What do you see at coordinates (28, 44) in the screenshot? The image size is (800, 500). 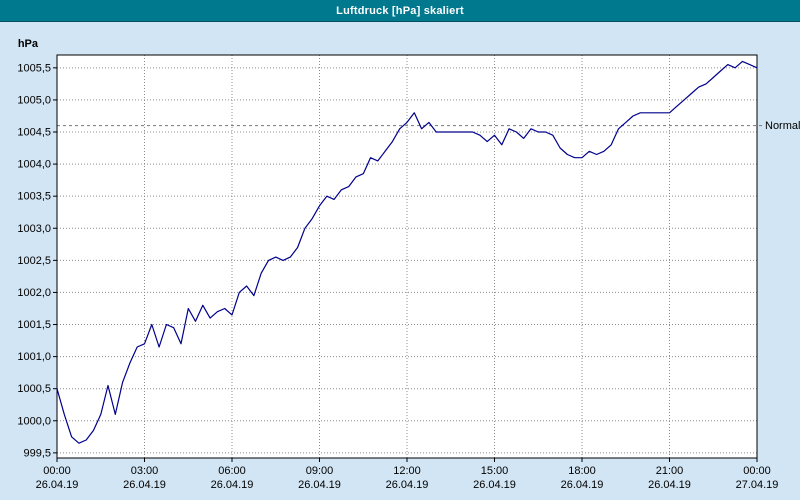 I see `y-axis-unit-label: hPa` at bounding box center [28, 44].